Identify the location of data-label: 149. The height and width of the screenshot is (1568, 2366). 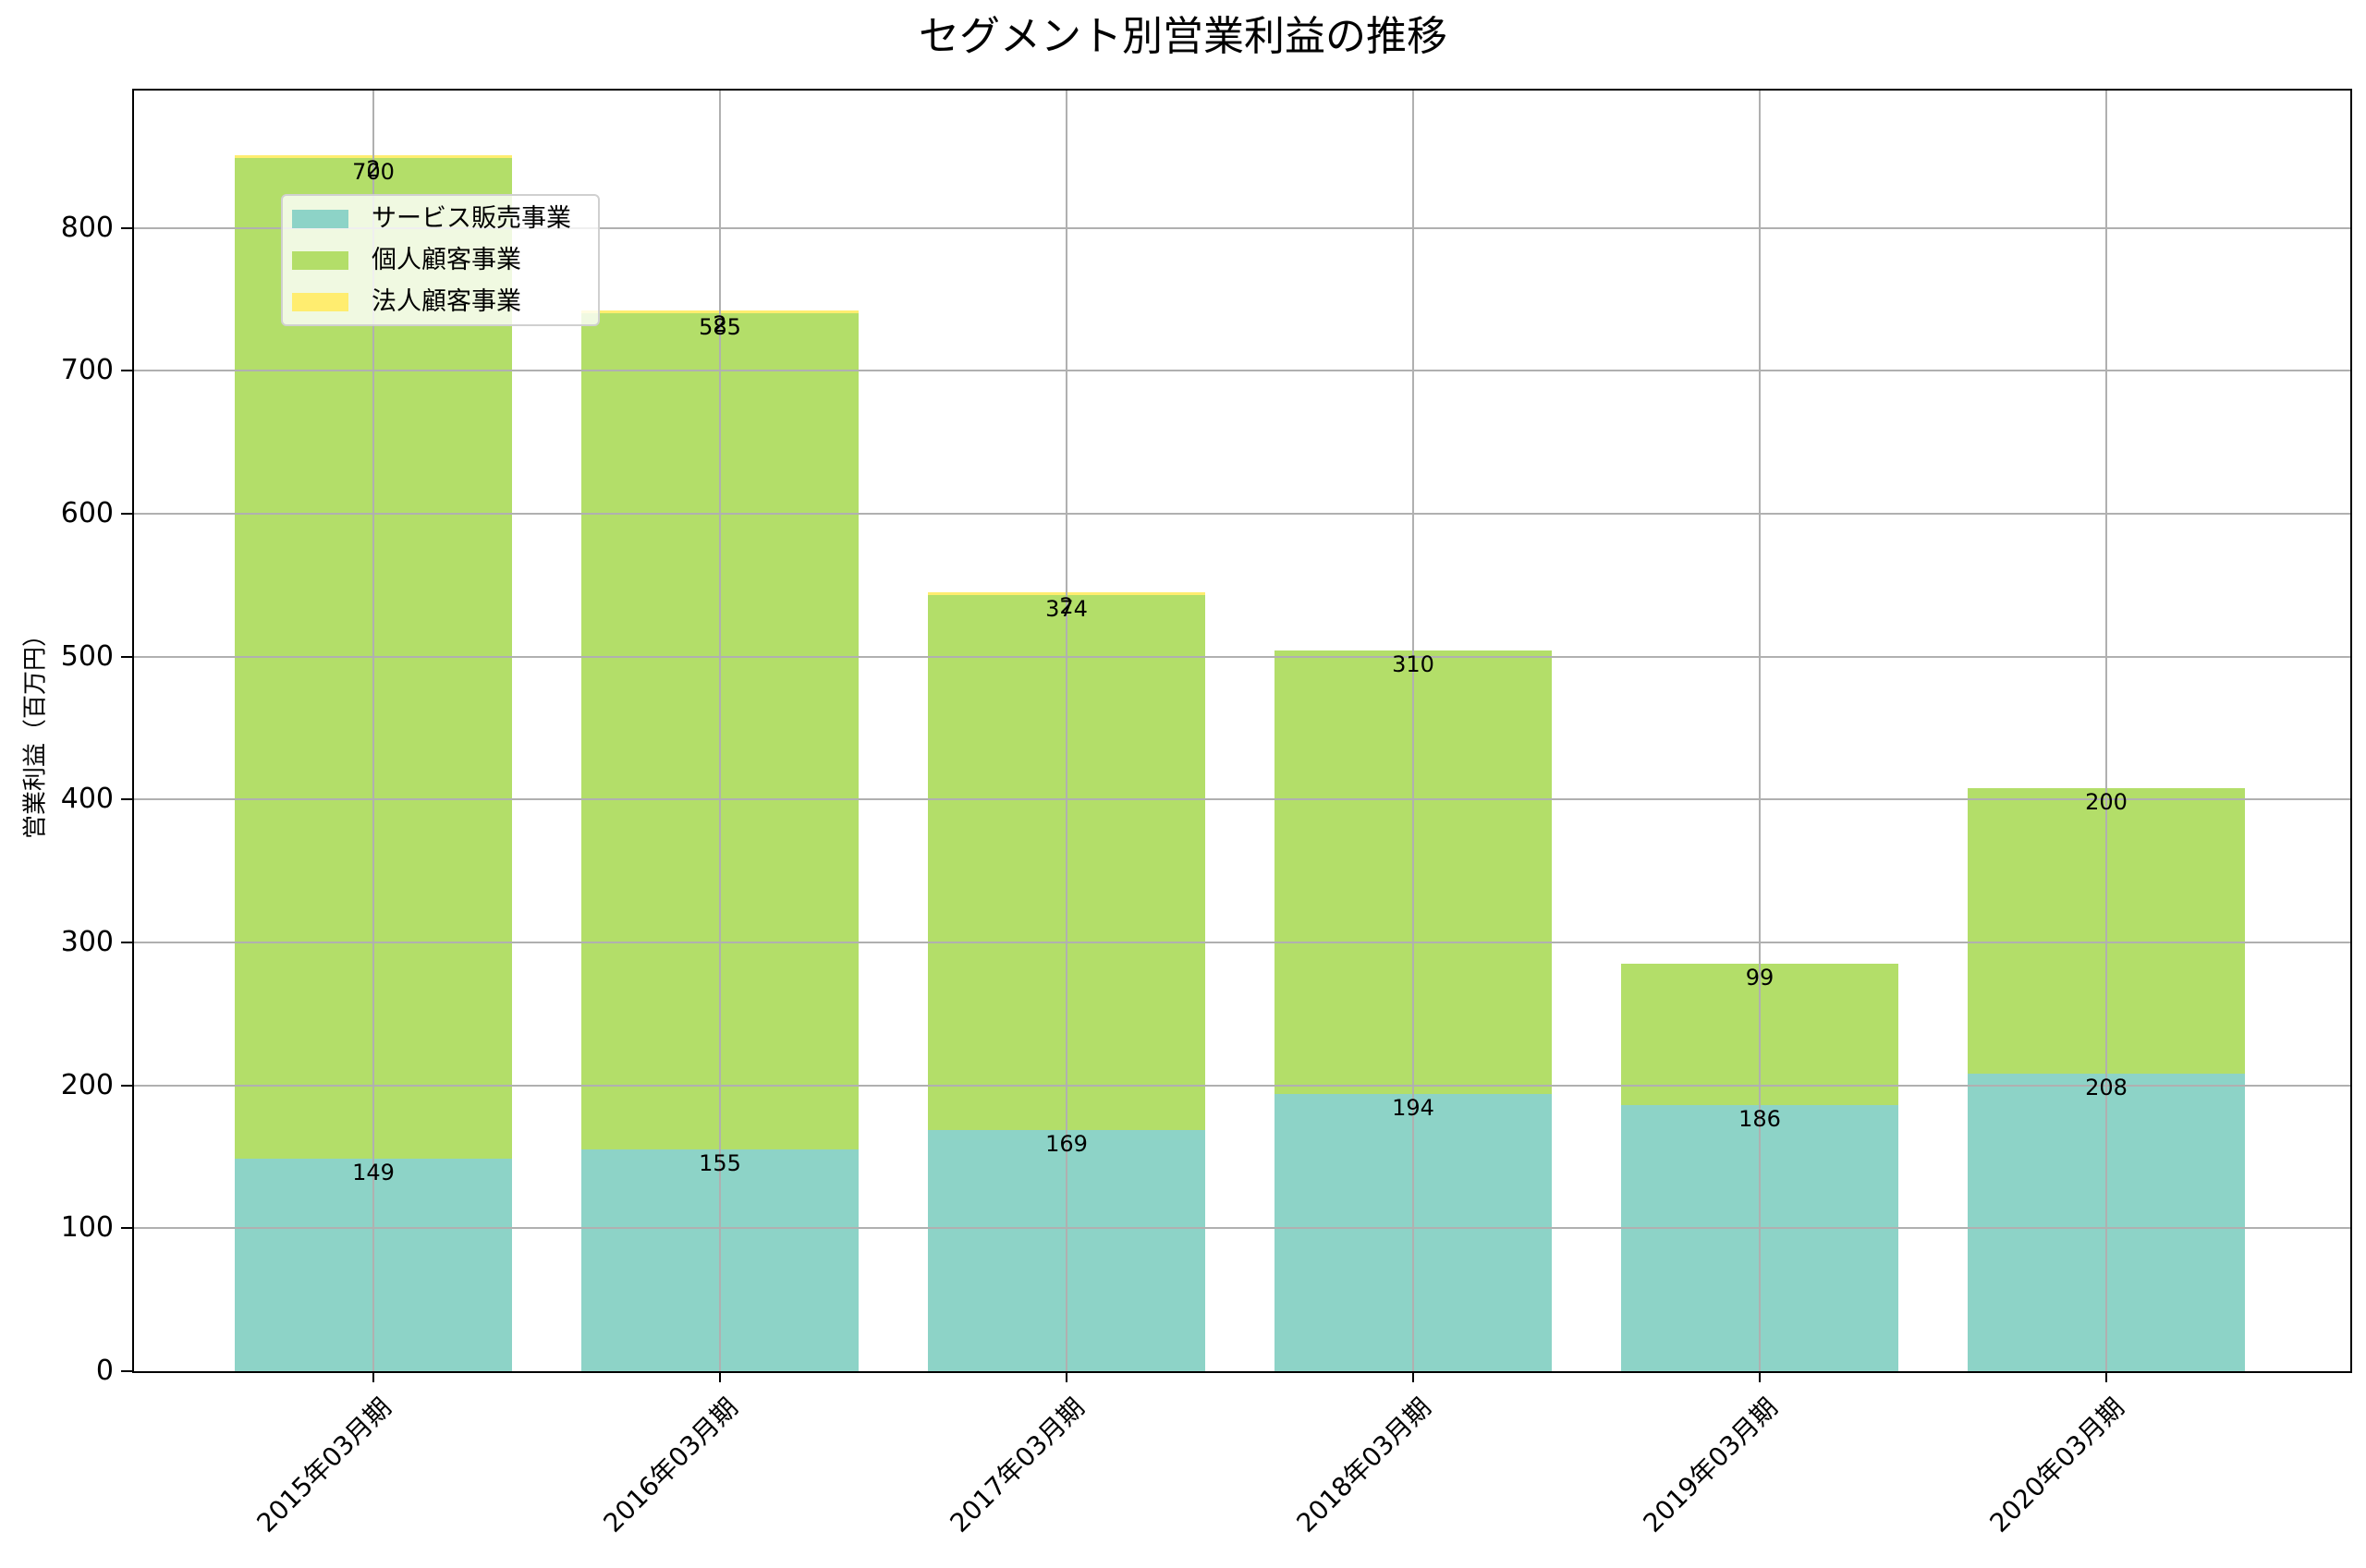
(373, 1172).